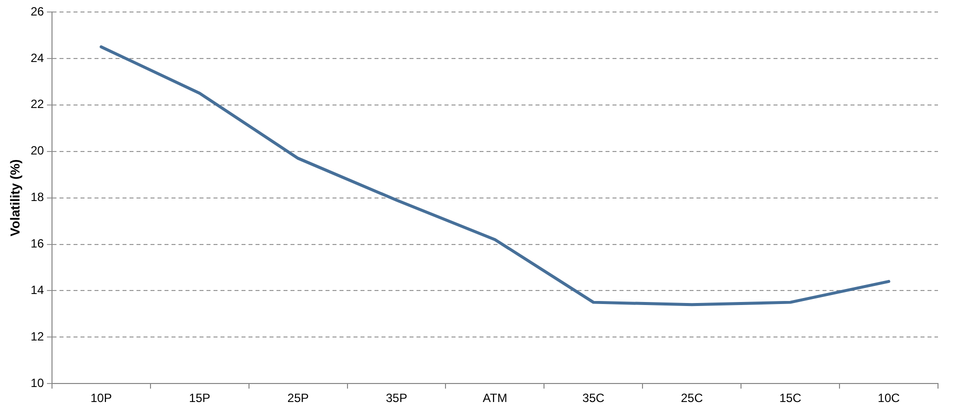  What do you see at coordinates (397, 398) in the screenshot?
I see `x-tick-label: 35P` at bounding box center [397, 398].